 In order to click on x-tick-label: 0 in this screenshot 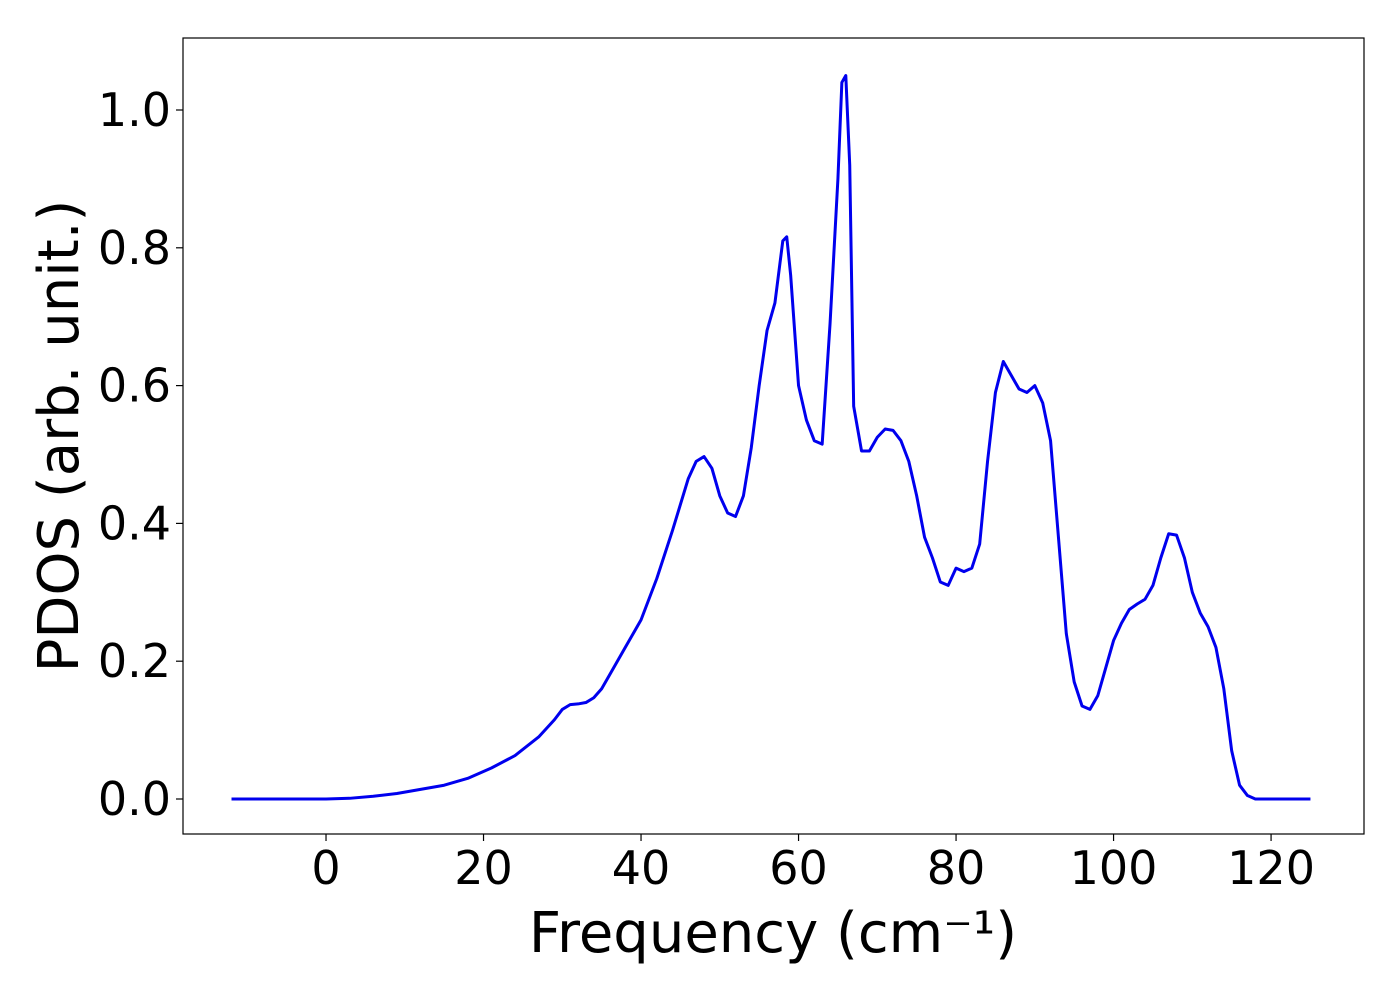, I will do `click(325, 868)`.